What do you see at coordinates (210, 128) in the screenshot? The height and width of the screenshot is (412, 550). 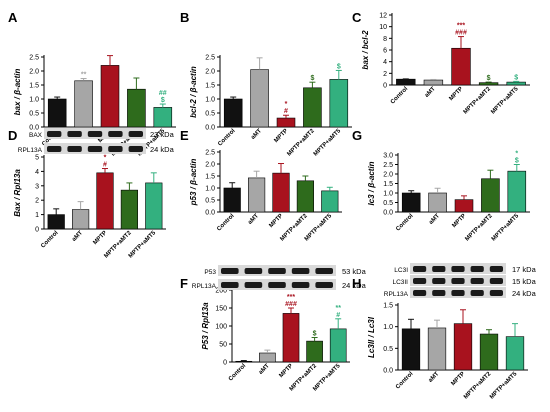 I see `y-tick-label: 0.0` at bounding box center [210, 128].